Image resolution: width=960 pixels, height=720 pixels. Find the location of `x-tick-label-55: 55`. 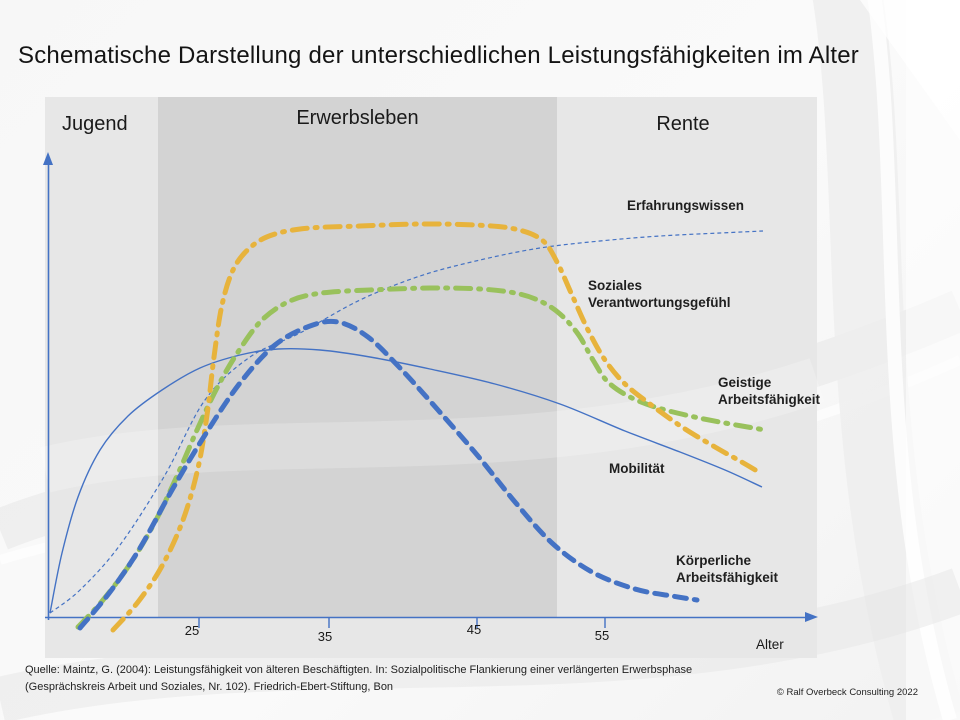

x-tick-label-55: 55 is located at coordinates (602, 635).